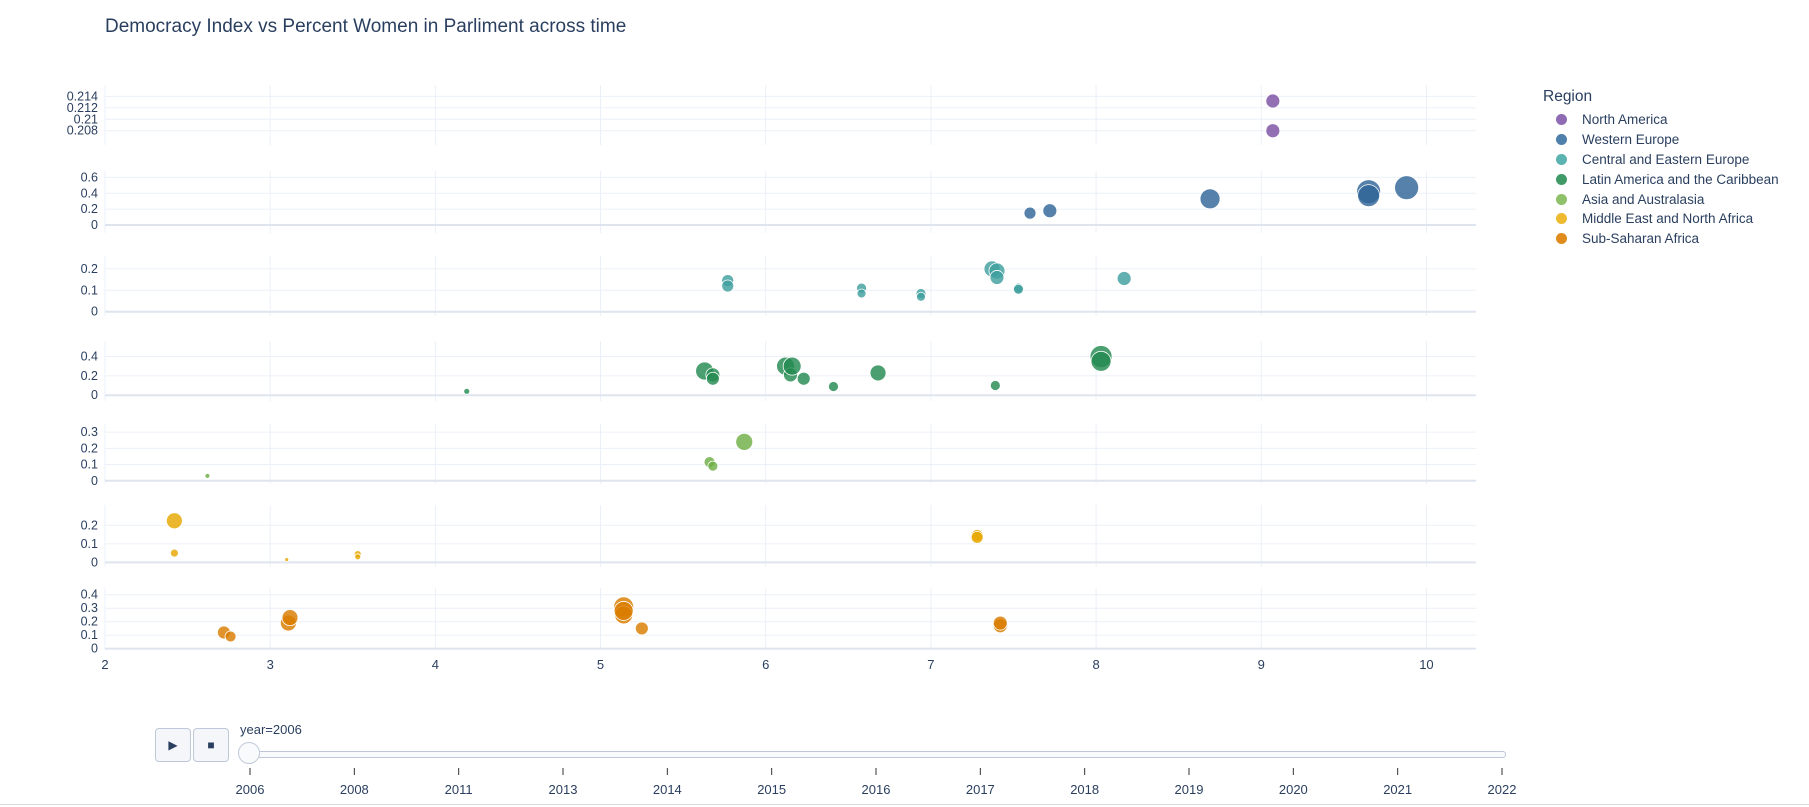  Describe the element at coordinates (778, 622) in the screenshot. I see `facet-panel: 00.10.20.30.4` at that location.